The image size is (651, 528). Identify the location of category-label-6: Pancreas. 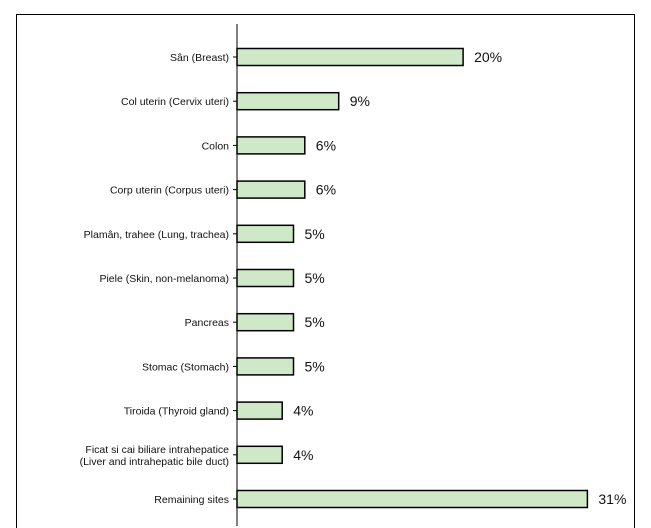
(207, 323).